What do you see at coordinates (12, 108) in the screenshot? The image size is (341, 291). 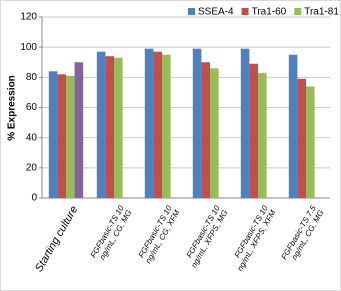 I see `y-axis-title: % Expression` at bounding box center [12, 108].